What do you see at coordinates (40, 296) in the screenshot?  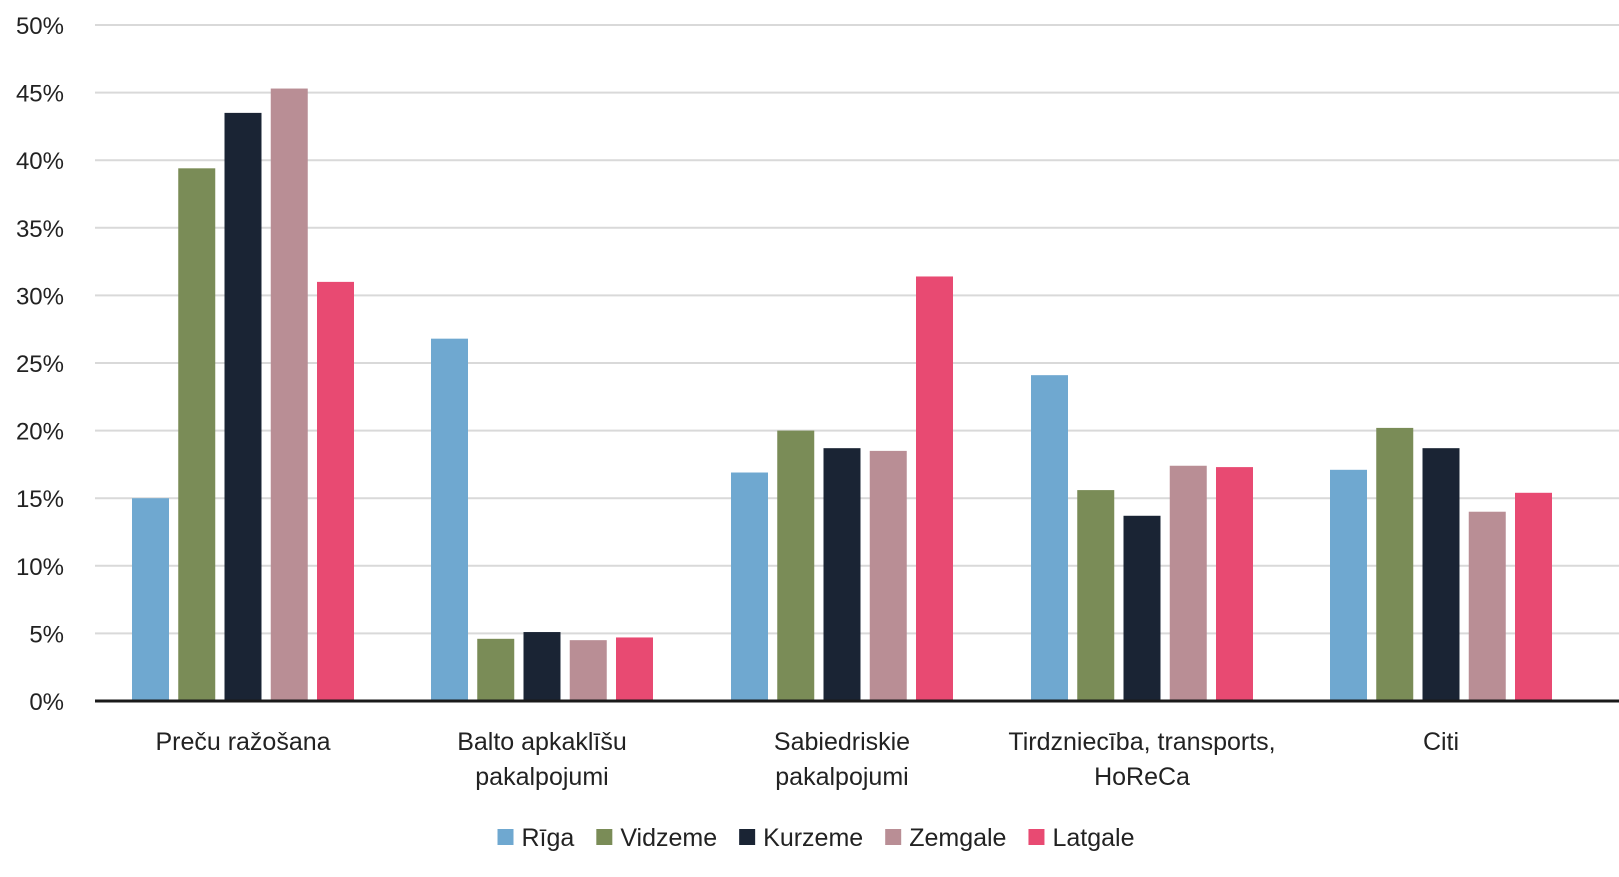 I see `y-tick-label: 30%` at bounding box center [40, 296].